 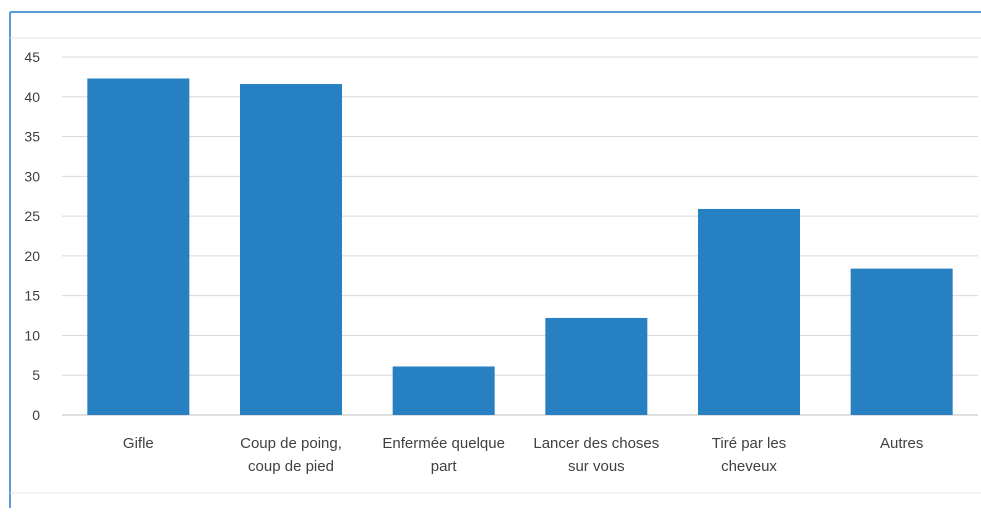 What do you see at coordinates (32, 57) in the screenshot?
I see `y-tick-label: 45` at bounding box center [32, 57].